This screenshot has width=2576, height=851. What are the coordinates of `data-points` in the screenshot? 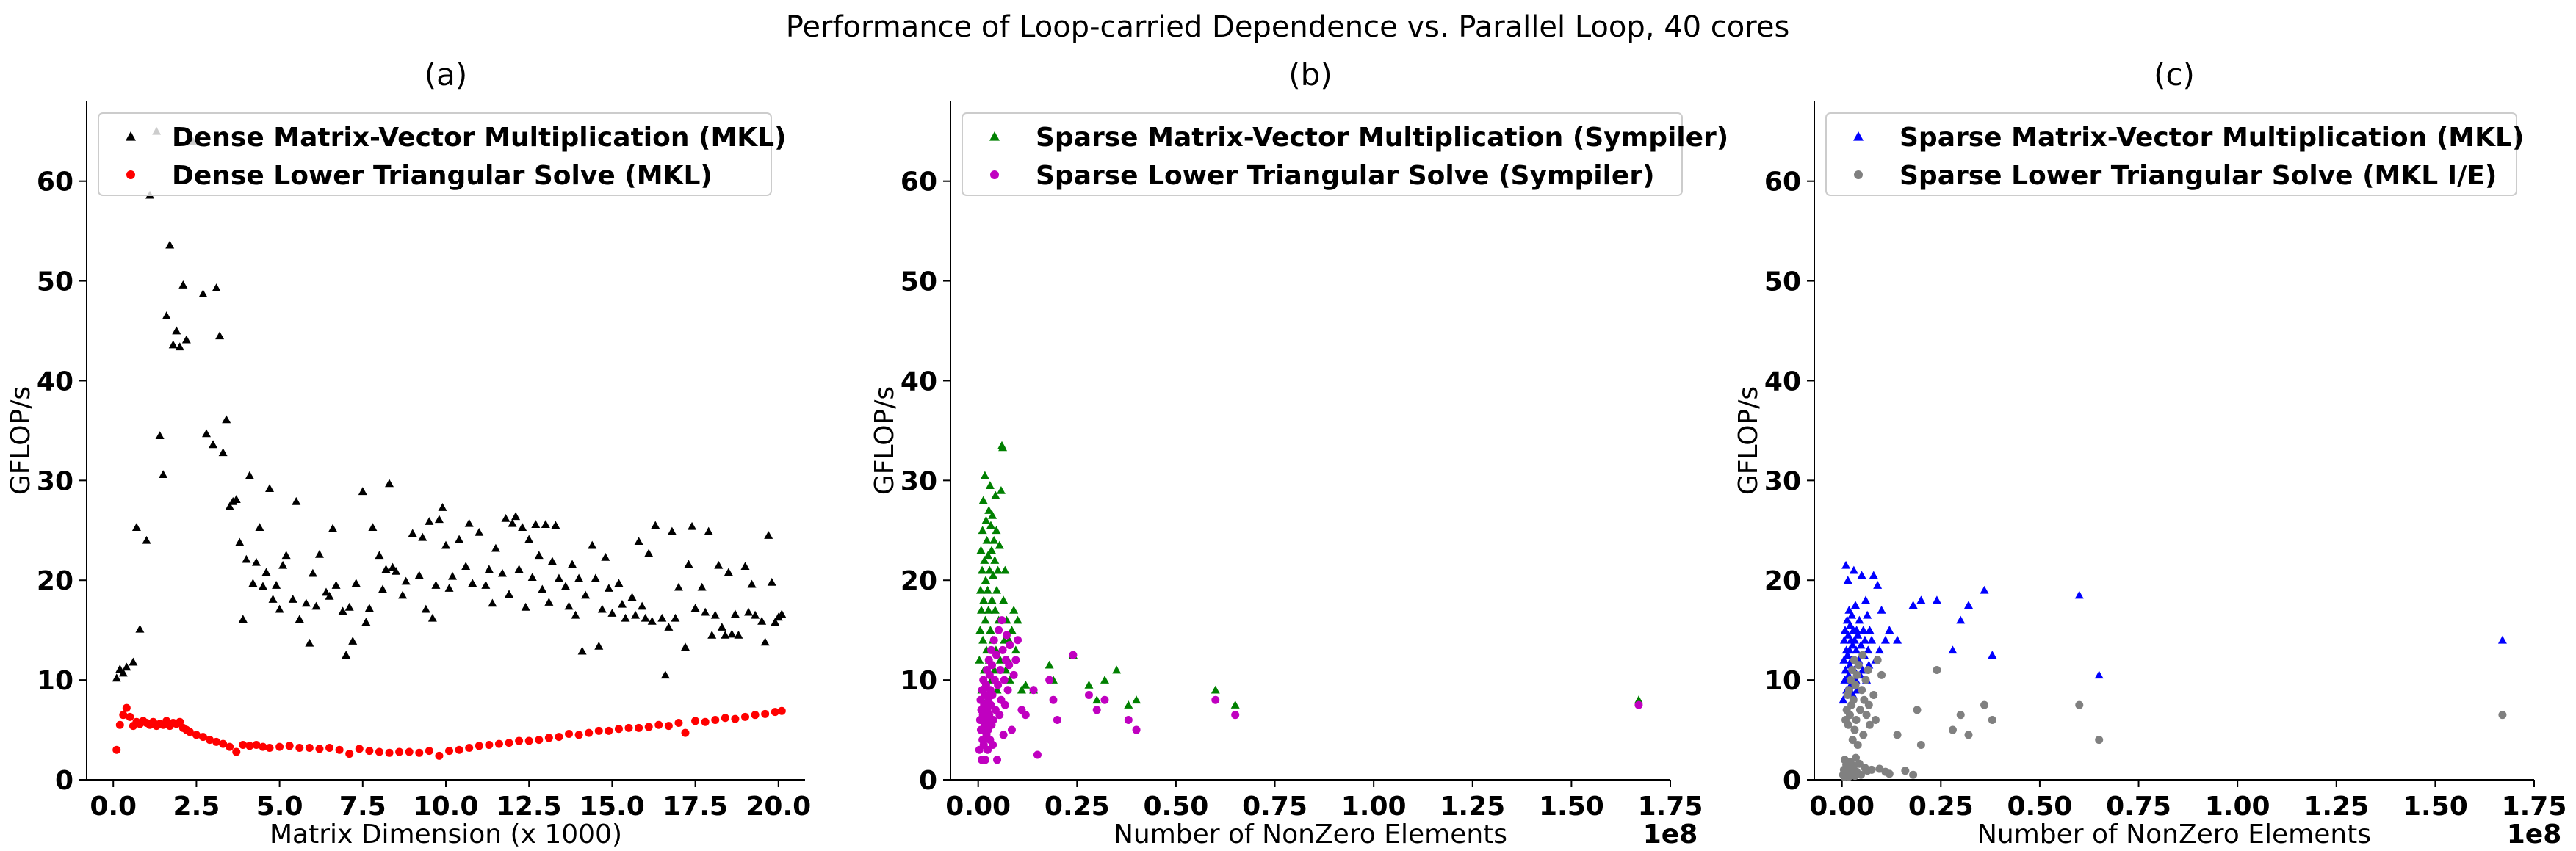 It's located at (2173, 671).